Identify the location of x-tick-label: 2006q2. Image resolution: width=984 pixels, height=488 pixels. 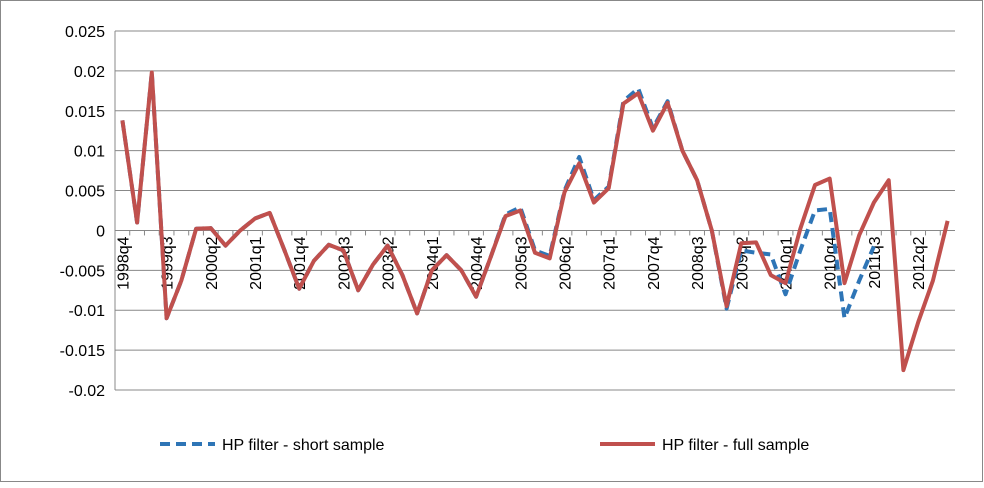
(565, 262).